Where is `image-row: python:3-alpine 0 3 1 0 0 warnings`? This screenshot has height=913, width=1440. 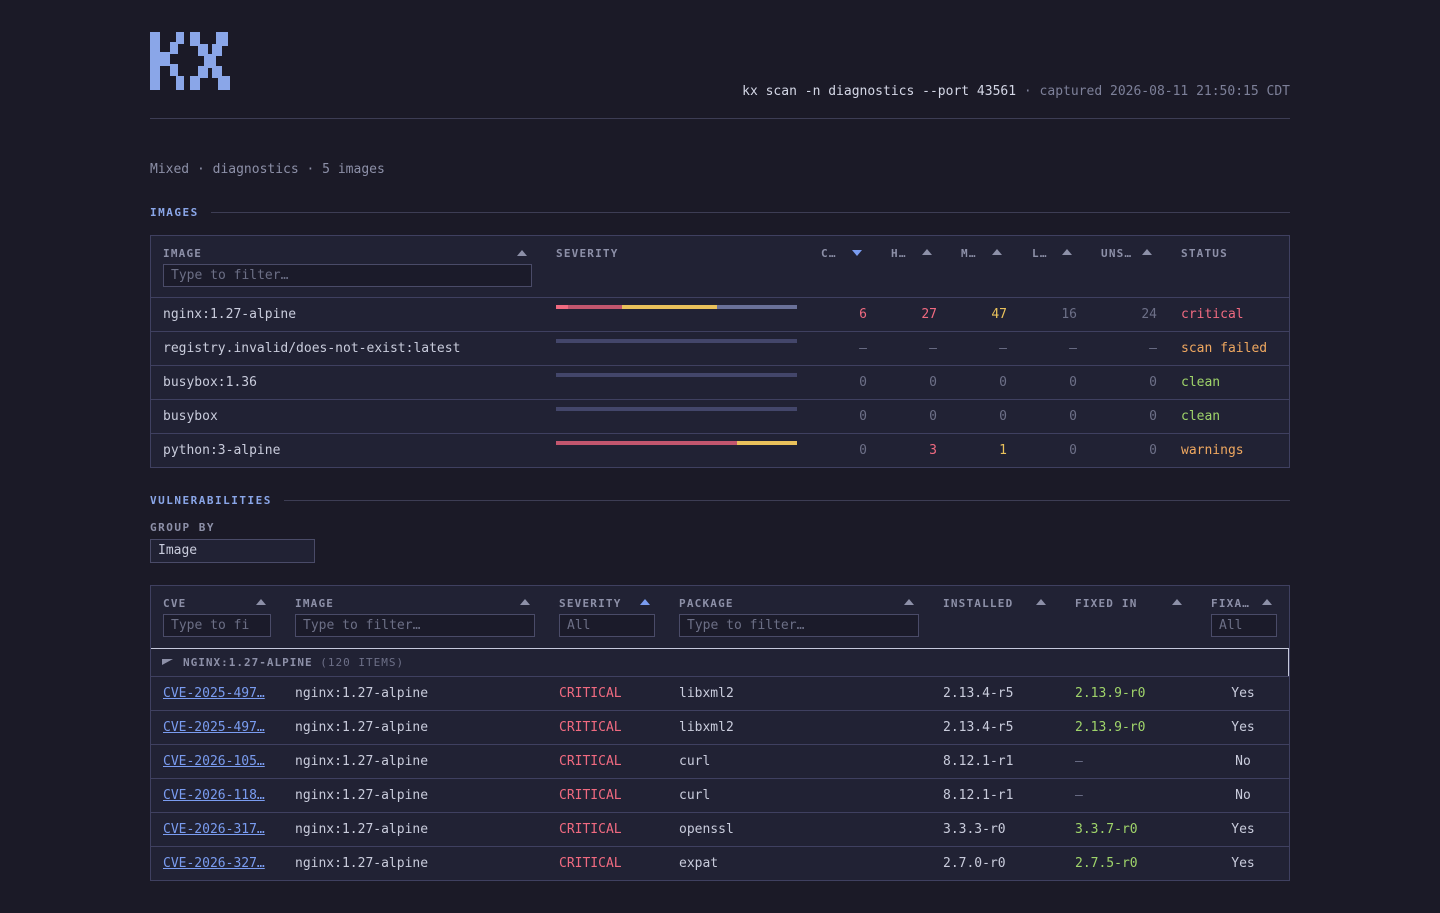 image-row: python:3-alpine 0 3 1 0 0 warnings is located at coordinates (720, 450).